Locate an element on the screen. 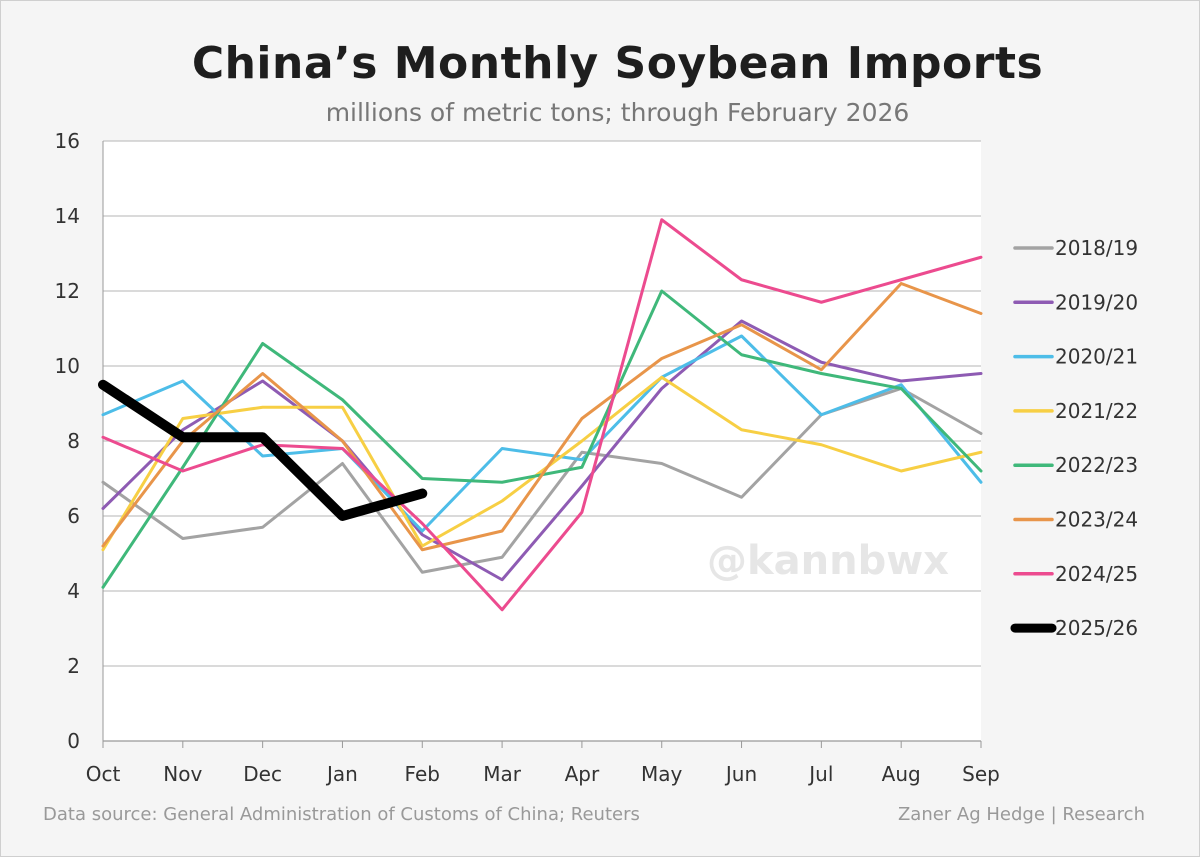 This screenshot has height=857, width=1200. legend-label: 2025/26 is located at coordinates (1096, 628).